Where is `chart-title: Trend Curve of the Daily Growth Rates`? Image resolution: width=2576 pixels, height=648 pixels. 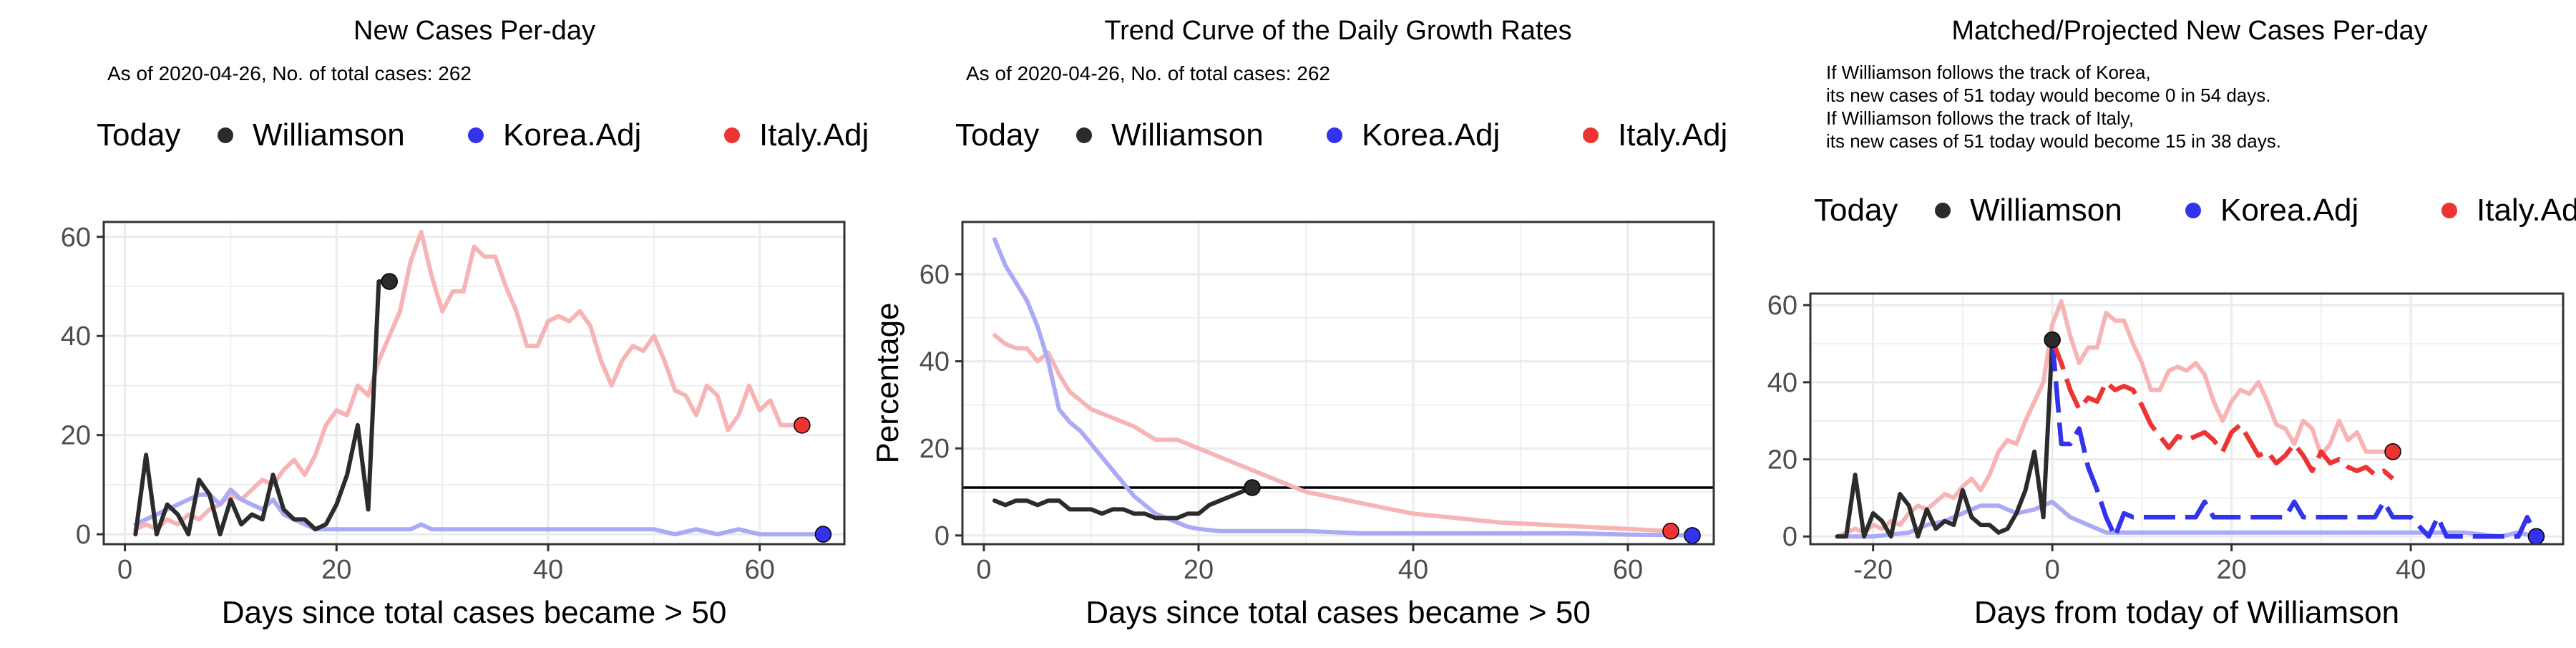 chart-title: Trend Curve of the Daily Growth Rates is located at coordinates (1337, 31).